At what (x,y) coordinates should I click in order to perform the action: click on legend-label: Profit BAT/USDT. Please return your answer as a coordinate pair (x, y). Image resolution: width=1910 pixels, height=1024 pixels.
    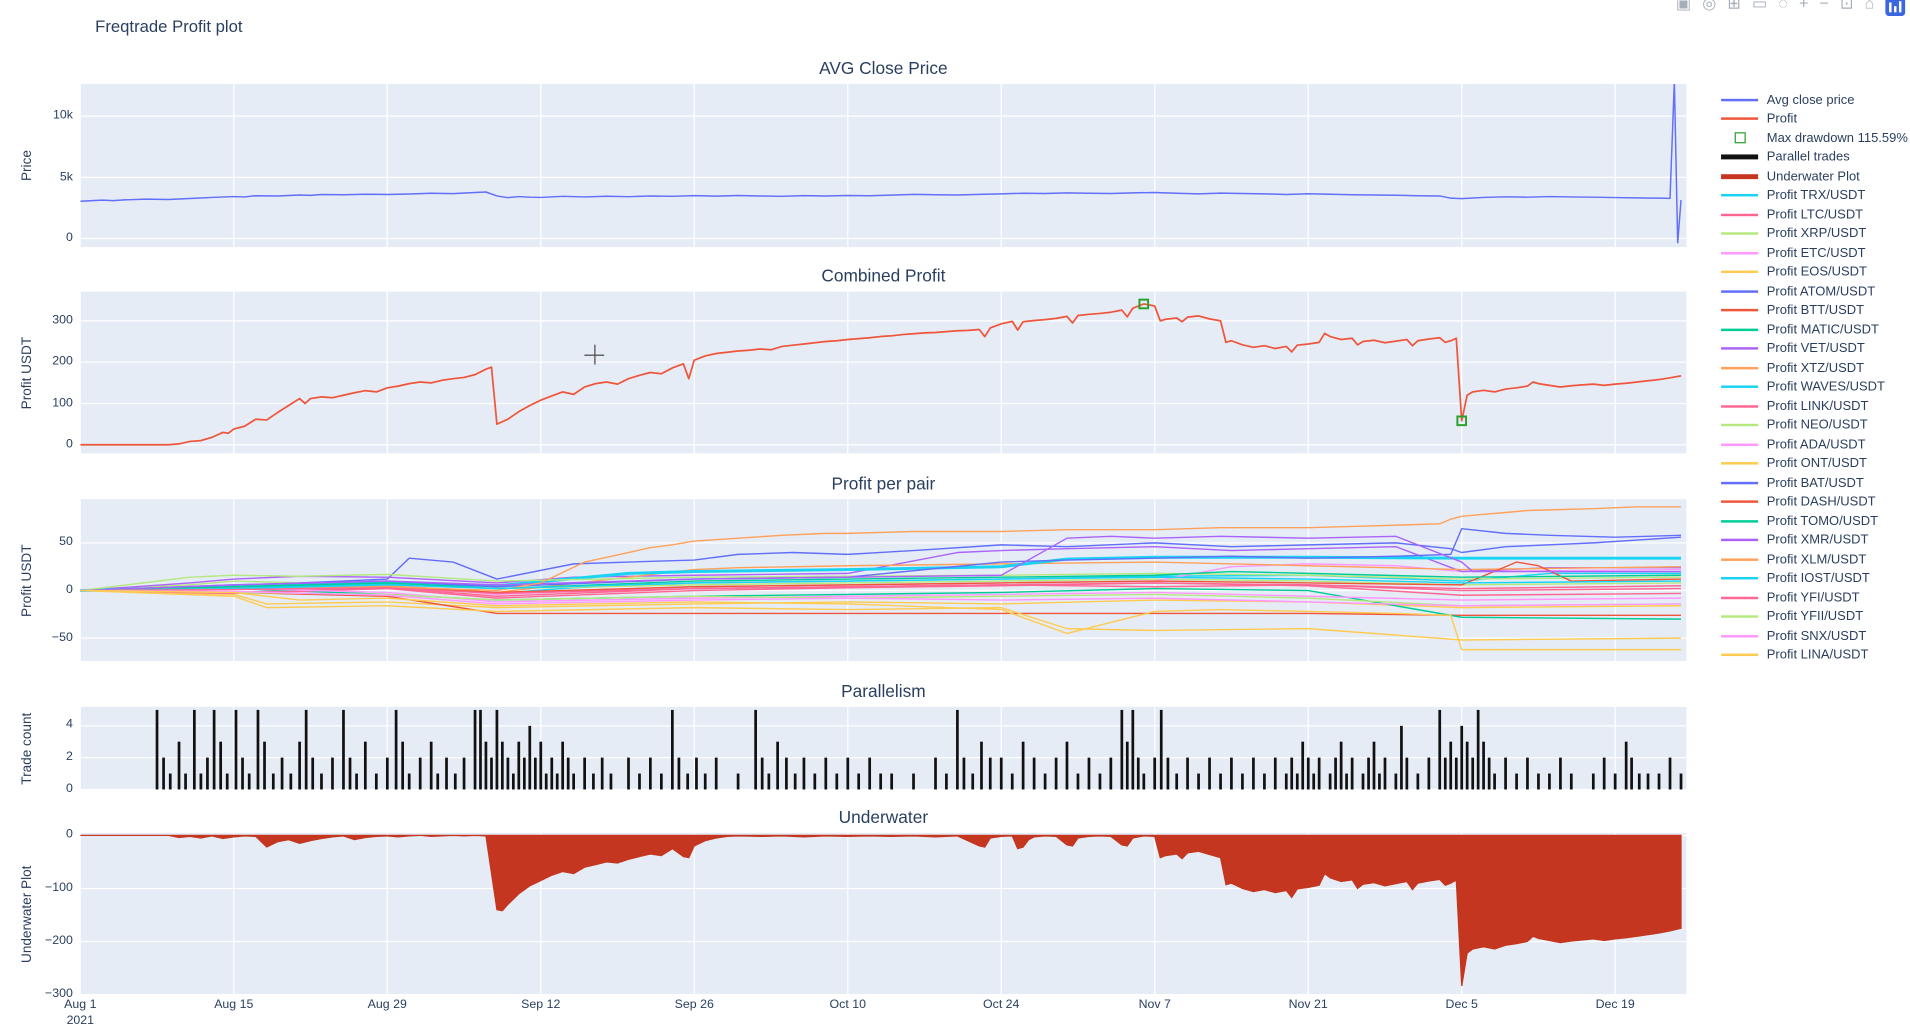
    Looking at the image, I should click on (1815, 483).